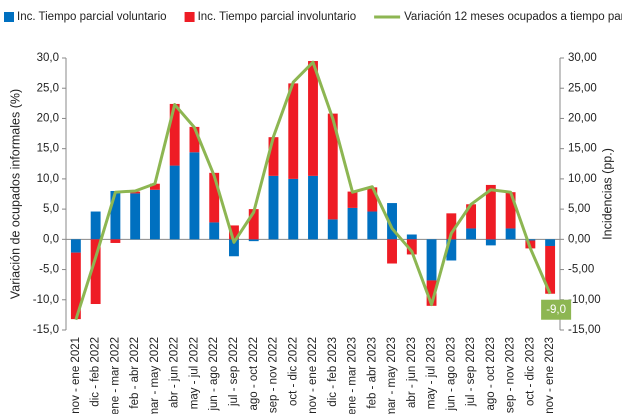 This screenshot has width=622, height=414. I want to click on x-tick-label: may - jul 2023, so click(432, 373).